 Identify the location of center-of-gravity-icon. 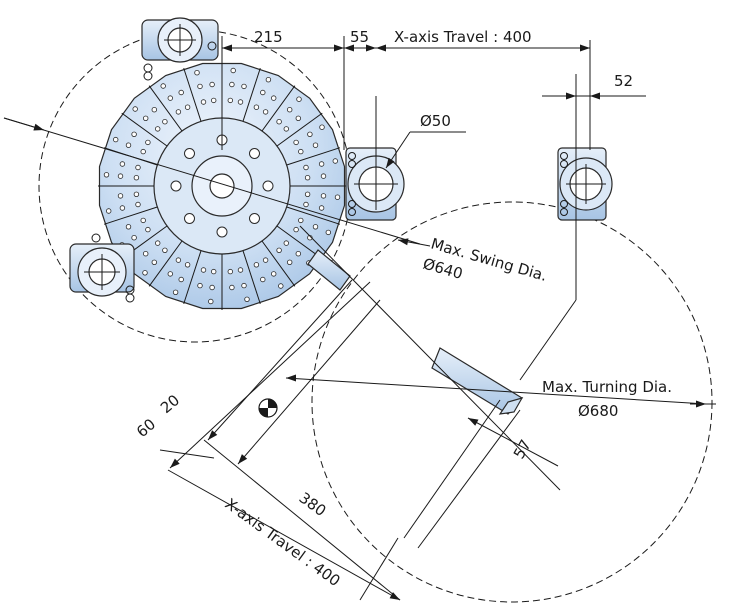
(268, 408).